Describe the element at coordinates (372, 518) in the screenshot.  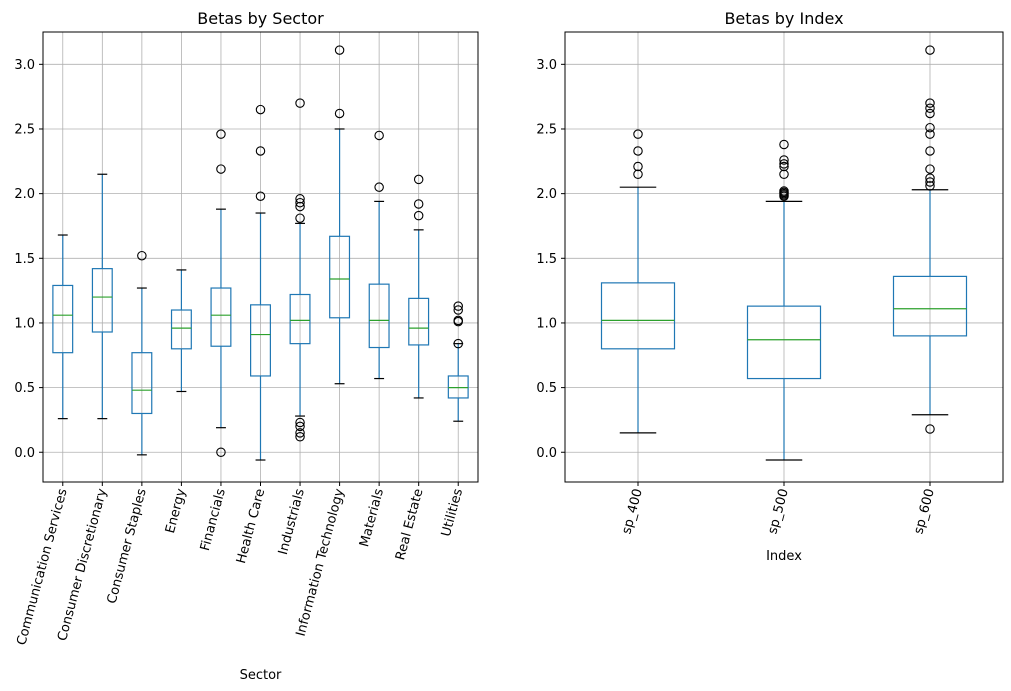
I see `x-tick-label: Materials` at that location.